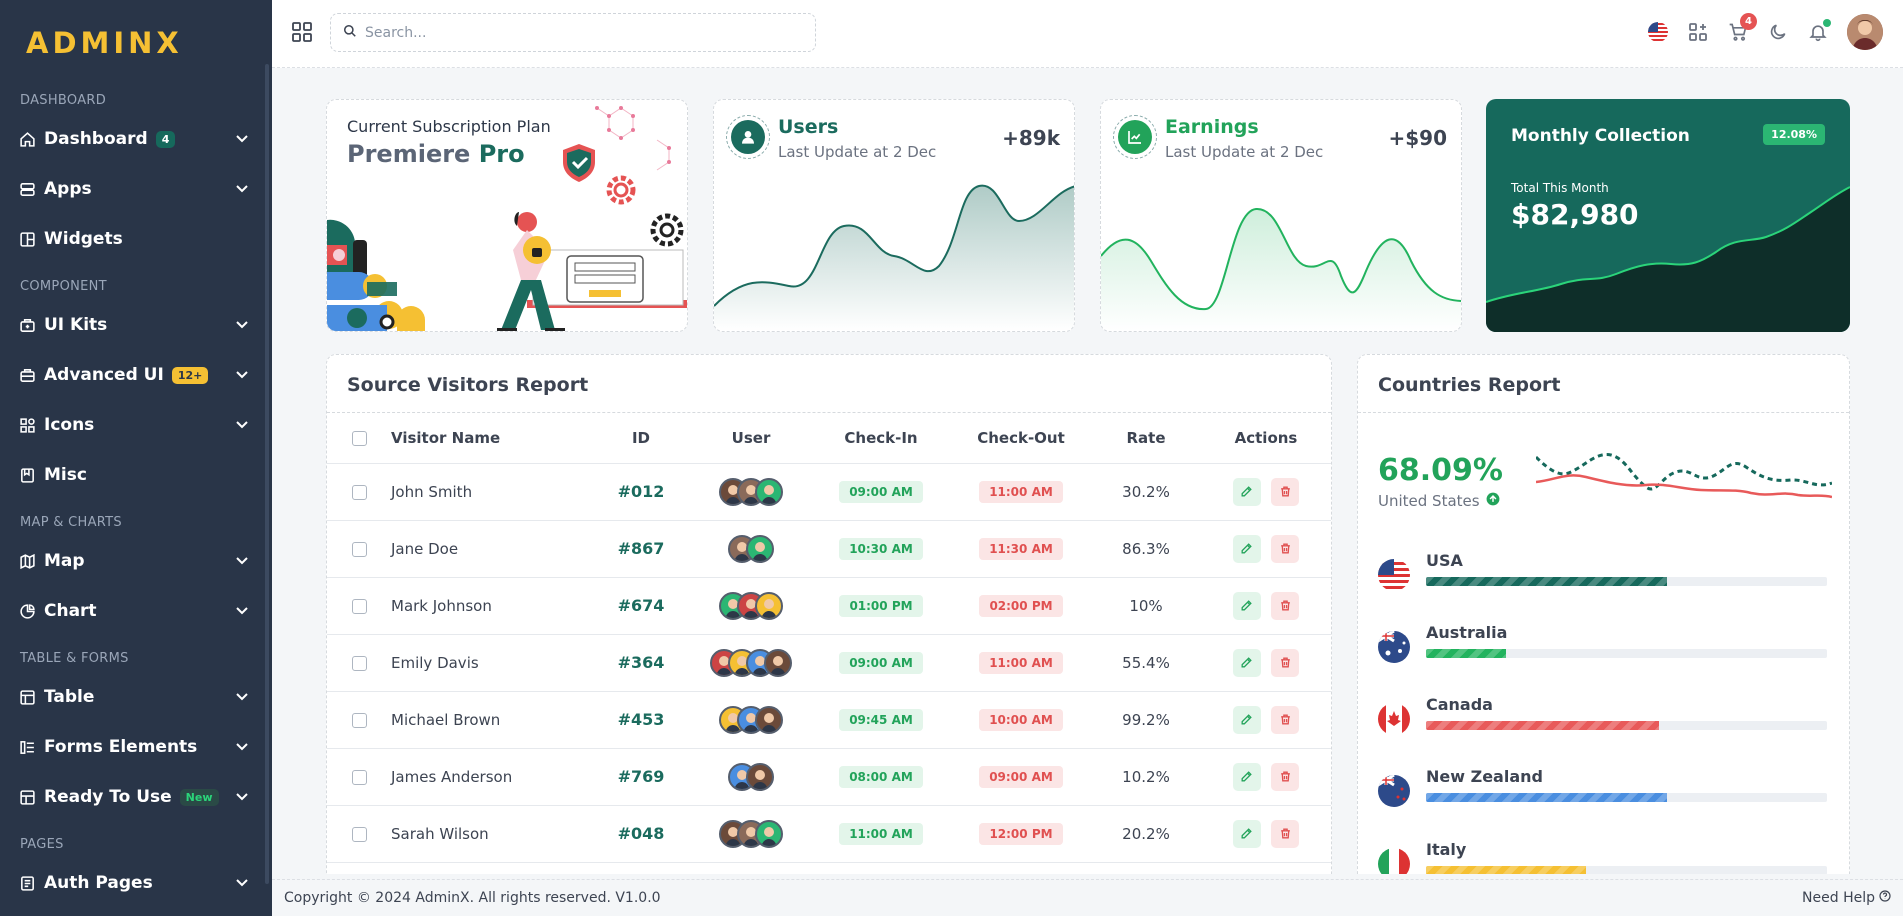  Describe the element at coordinates (136, 43) in the screenshot. I see `logo: ADMINX` at that location.